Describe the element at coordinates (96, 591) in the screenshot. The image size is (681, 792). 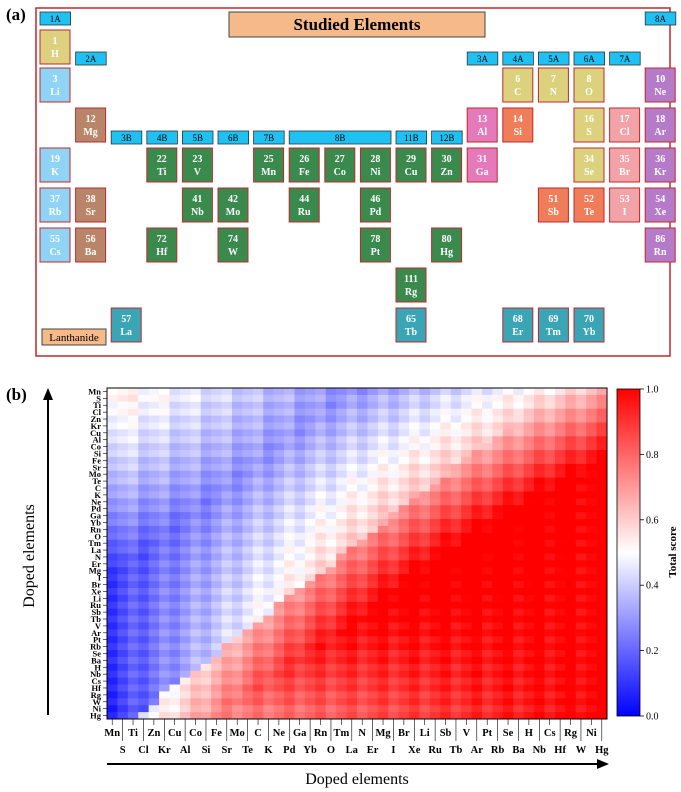
I see `y-tick-label: Xe` at that location.